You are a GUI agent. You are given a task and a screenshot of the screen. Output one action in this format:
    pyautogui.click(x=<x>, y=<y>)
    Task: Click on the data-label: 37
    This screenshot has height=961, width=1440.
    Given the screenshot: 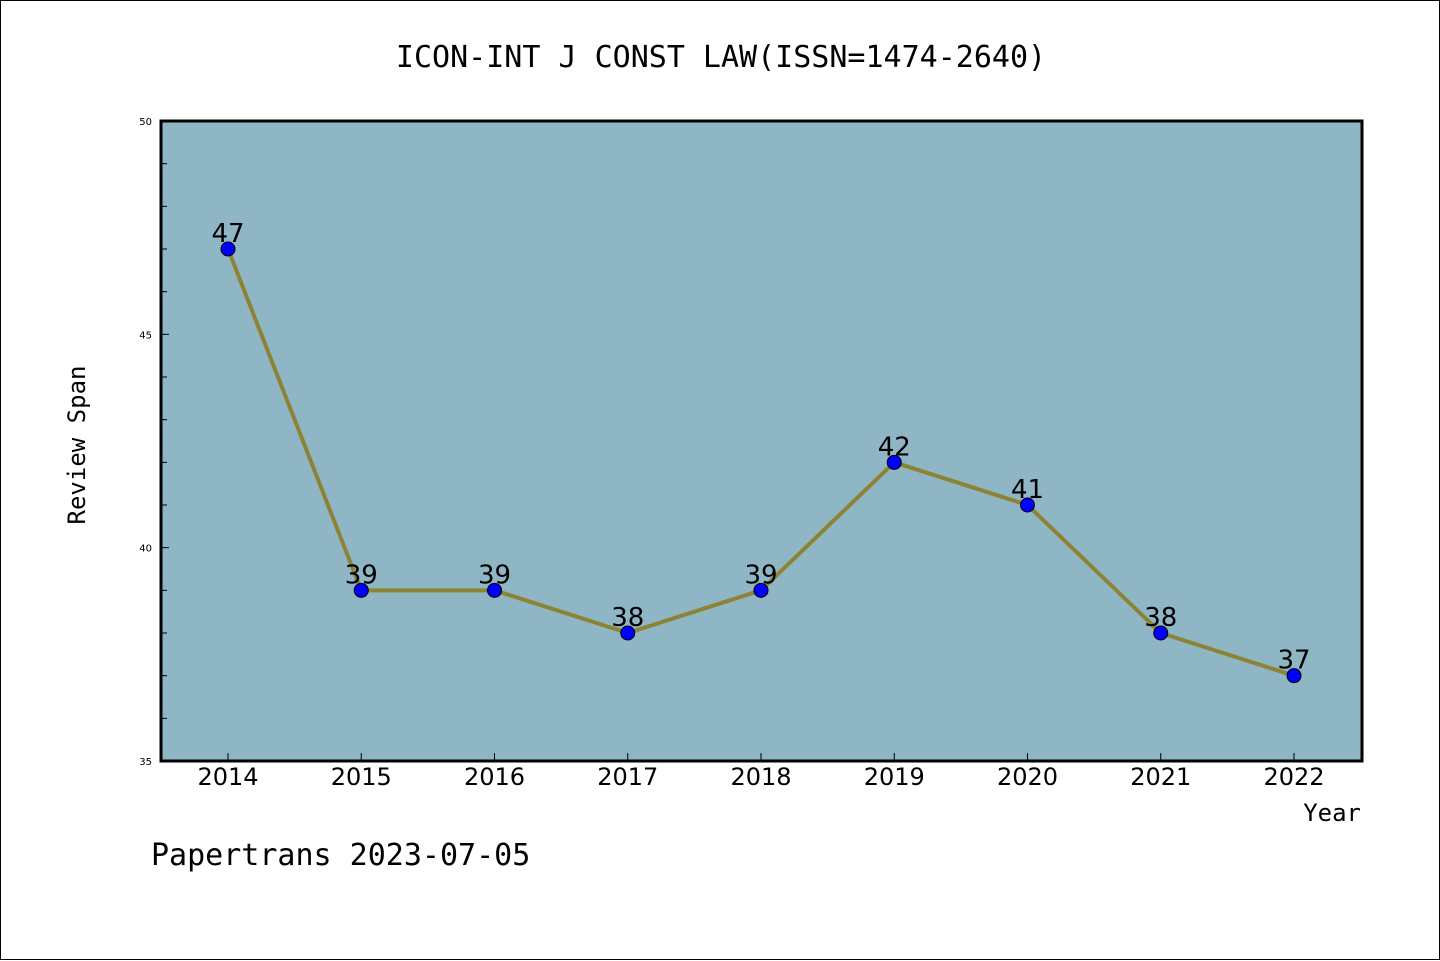 What is the action you would take?
    pyautogui.click(x=1293, y=661)
    